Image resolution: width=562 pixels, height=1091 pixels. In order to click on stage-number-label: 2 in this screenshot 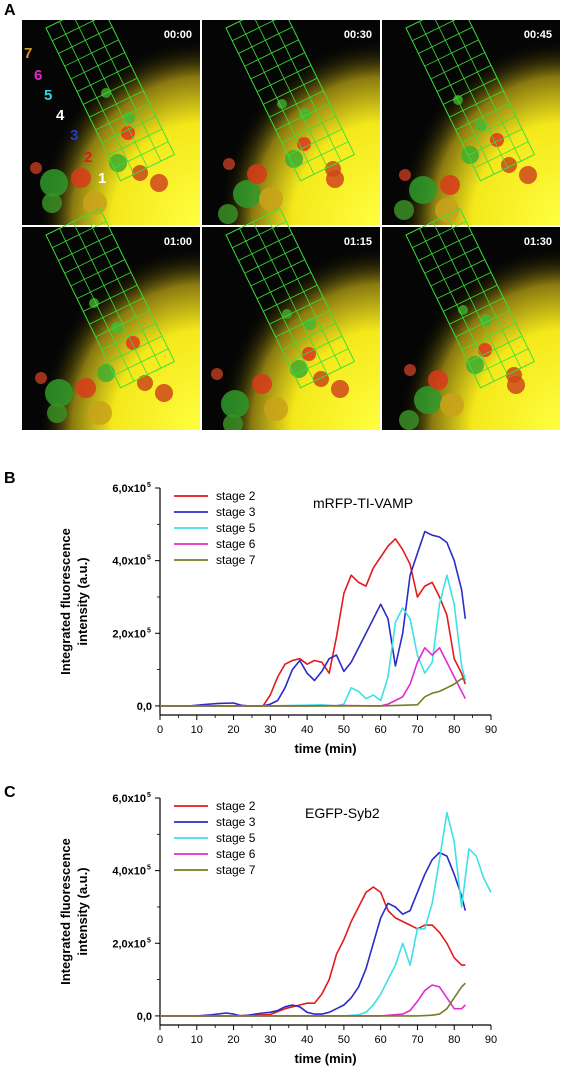, I will do `click(88, 157)`.